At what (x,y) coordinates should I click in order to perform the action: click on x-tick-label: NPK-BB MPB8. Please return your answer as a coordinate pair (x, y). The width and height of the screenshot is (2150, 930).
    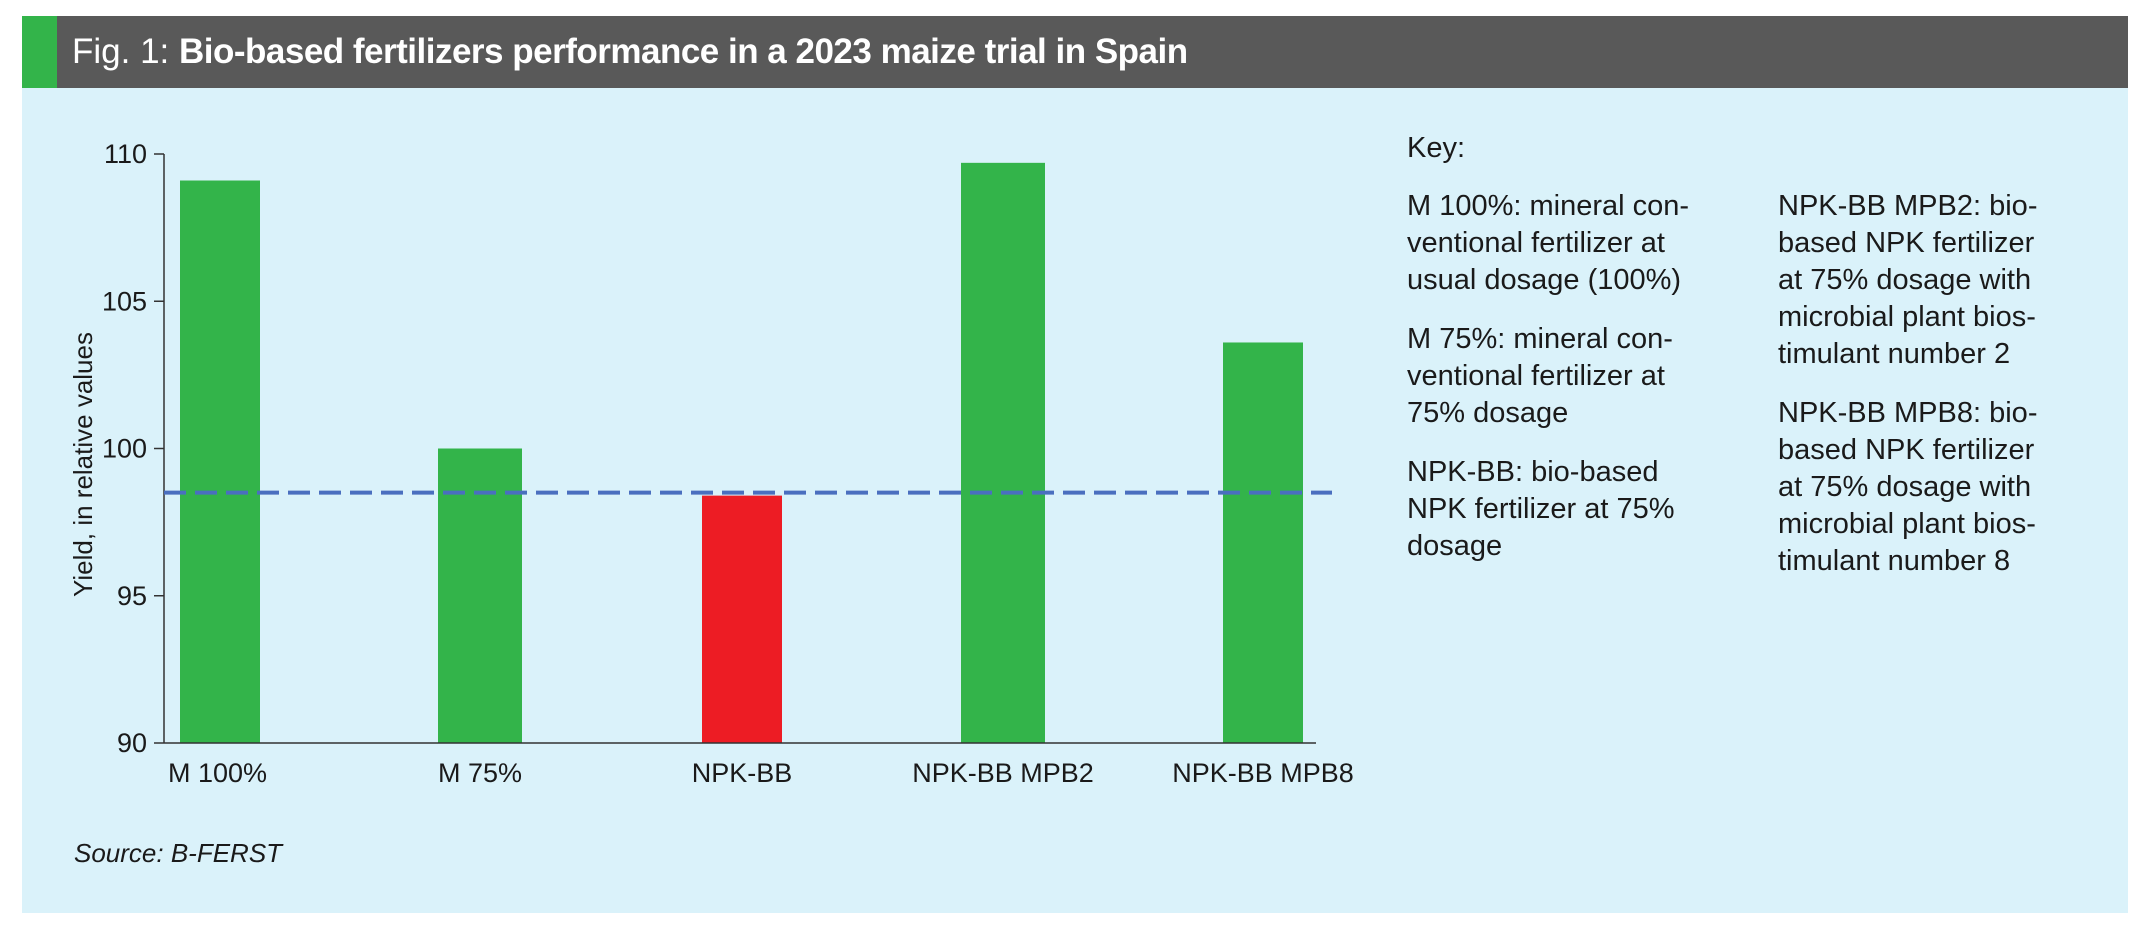
    Looking at the image, I should click on (1263, 773).